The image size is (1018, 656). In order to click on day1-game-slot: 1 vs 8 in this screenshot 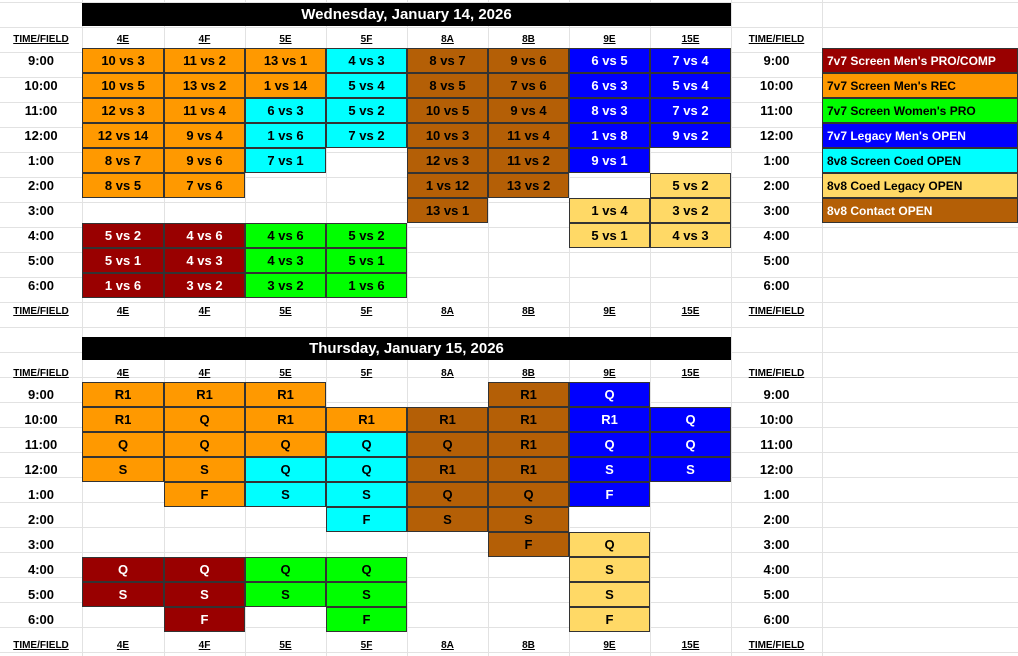, I will do `click(609, 135)`.